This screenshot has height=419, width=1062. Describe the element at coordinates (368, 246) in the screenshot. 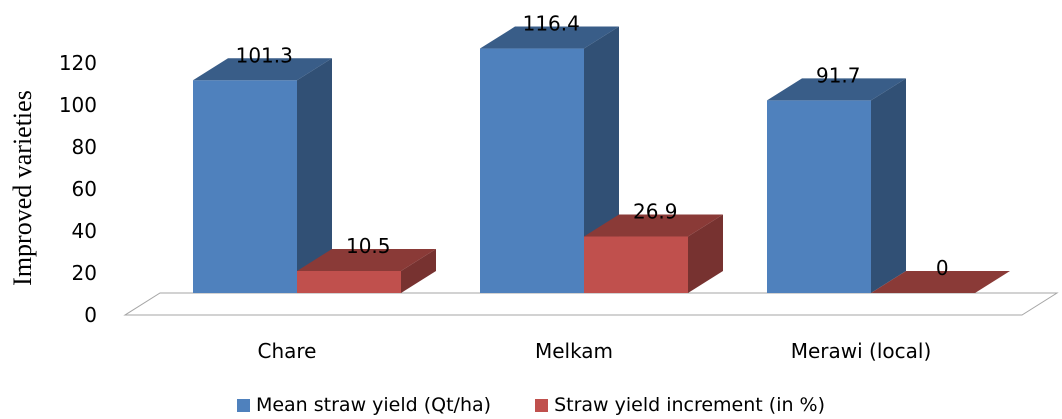

I see `data-label: 10.5` at that location.